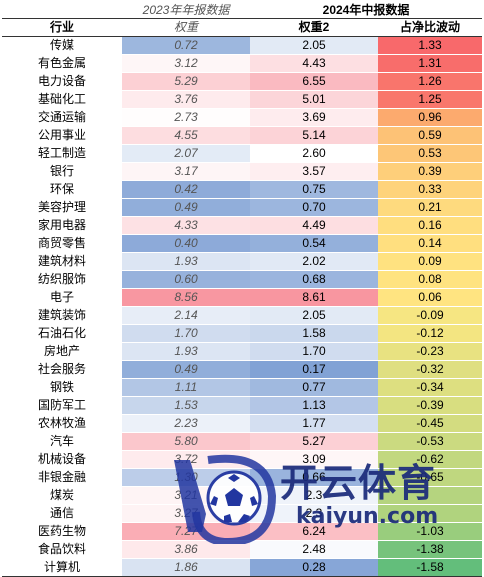 Image resolution: width=484 pixels, height=577 pixels. I want to click on change-cell: 0.16, so click(430, 225).